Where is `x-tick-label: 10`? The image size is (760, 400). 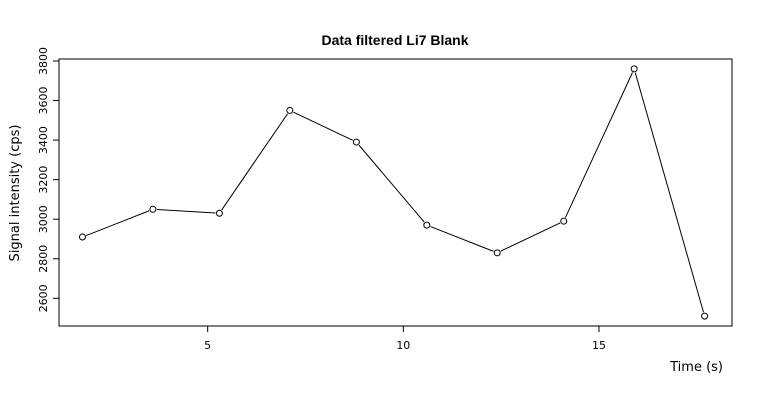
x-tick-label: 10 is located at coordinates (403, 345).